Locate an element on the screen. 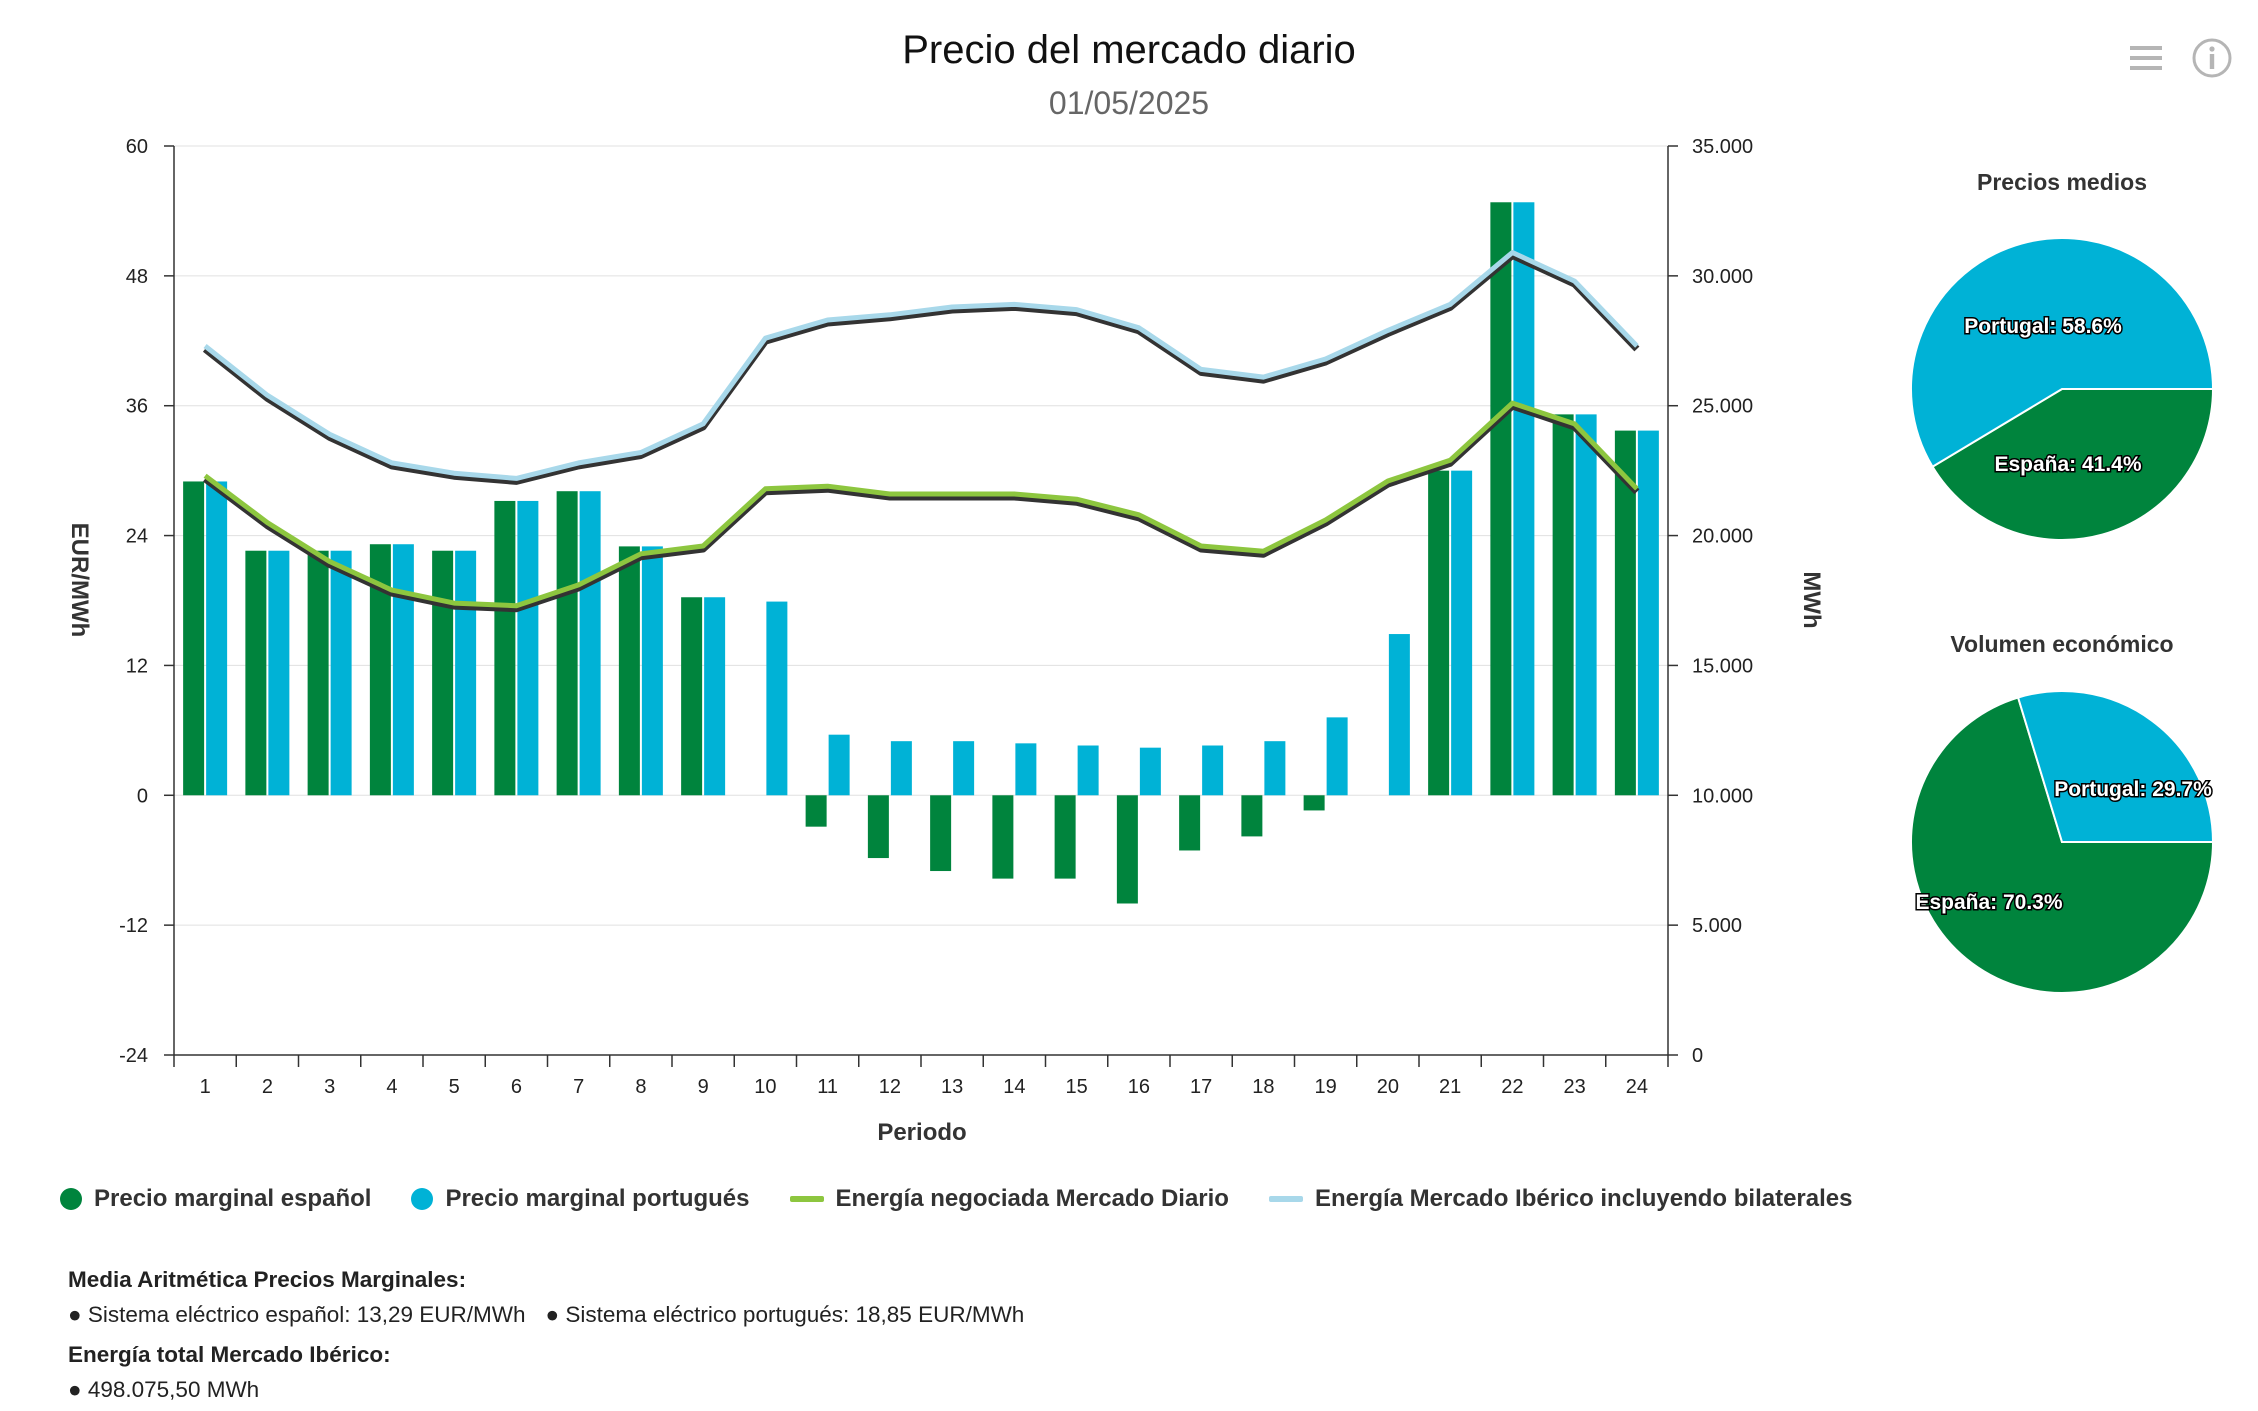 The height and width of the screenshot is (1411, 2258). legend-label: Precio marginal español is located at coordinates (233, 1198).